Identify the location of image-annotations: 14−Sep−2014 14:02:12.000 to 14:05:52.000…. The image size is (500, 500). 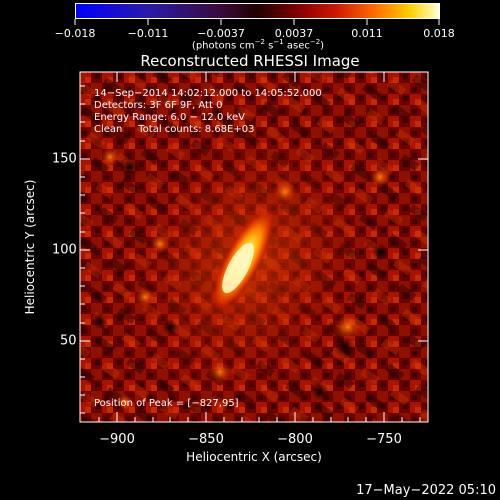
(208, 112).